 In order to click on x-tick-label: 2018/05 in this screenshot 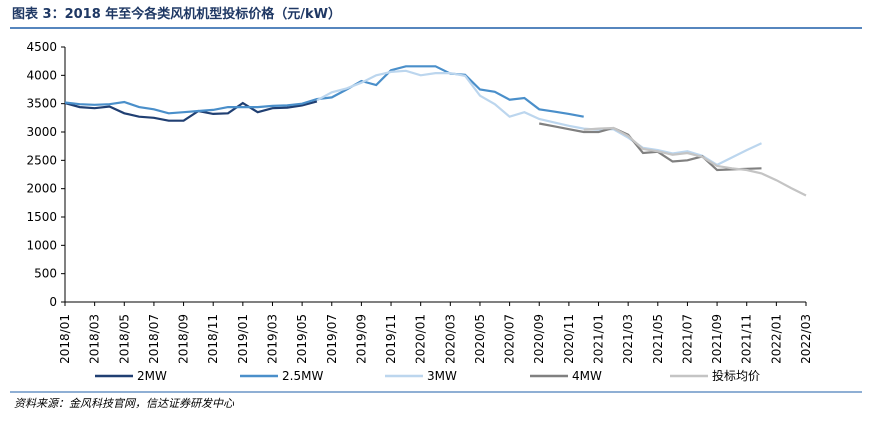, I will do `click(124, 339)`.